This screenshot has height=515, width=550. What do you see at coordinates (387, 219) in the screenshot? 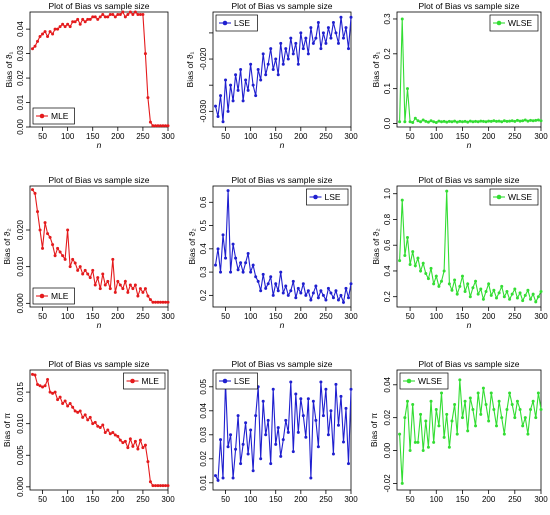
I see `y-tick-label: 0.8` at bounding box center [387, 219].